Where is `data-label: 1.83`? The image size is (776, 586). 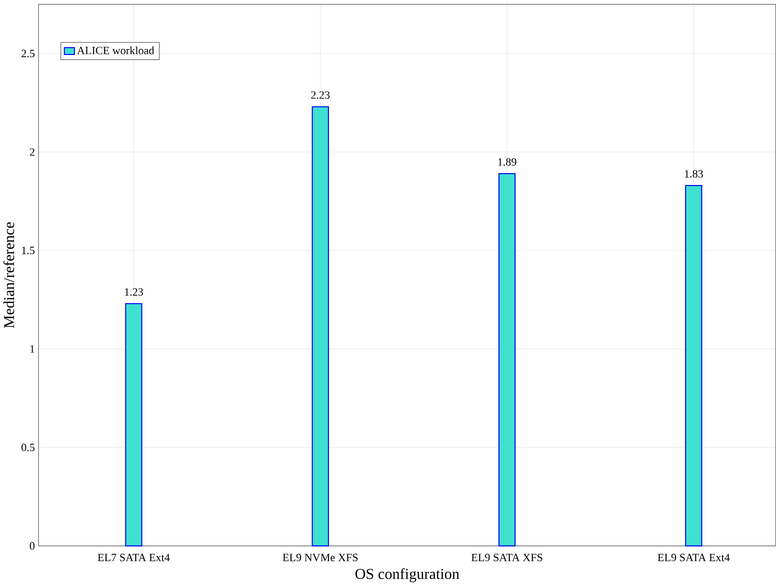
data-label: 1.83 is located at coordinates (693, 174).